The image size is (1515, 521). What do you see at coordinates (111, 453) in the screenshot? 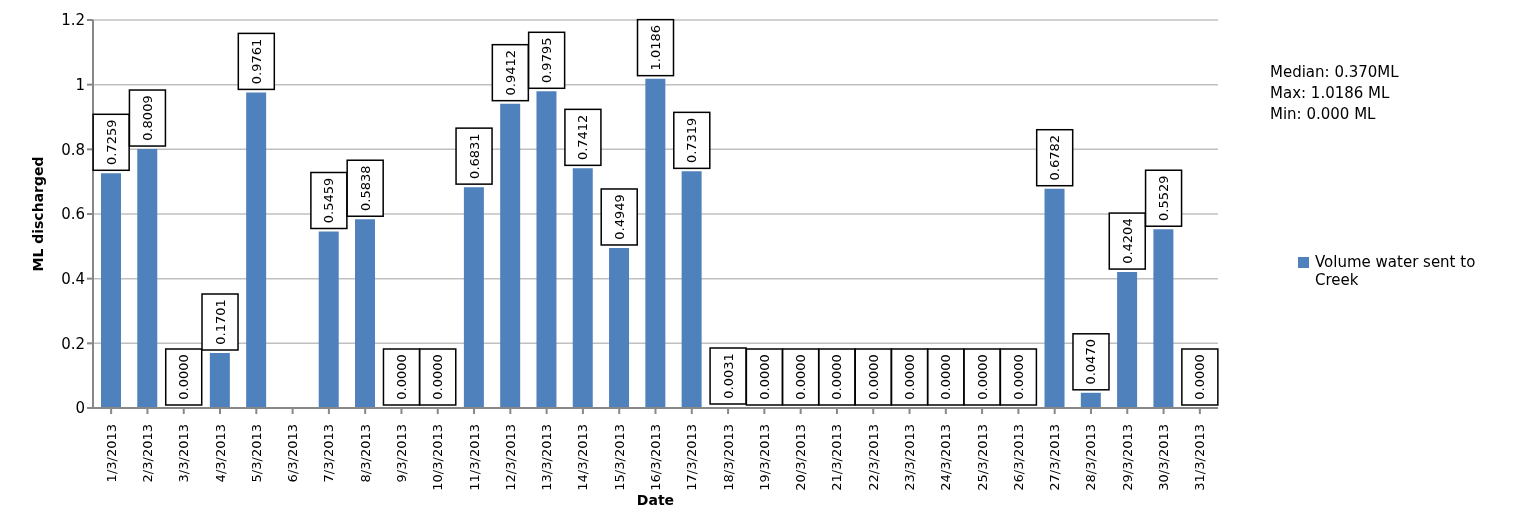
I see `x-tick-label: 1/3/2013` at bounding box center [111, 453].